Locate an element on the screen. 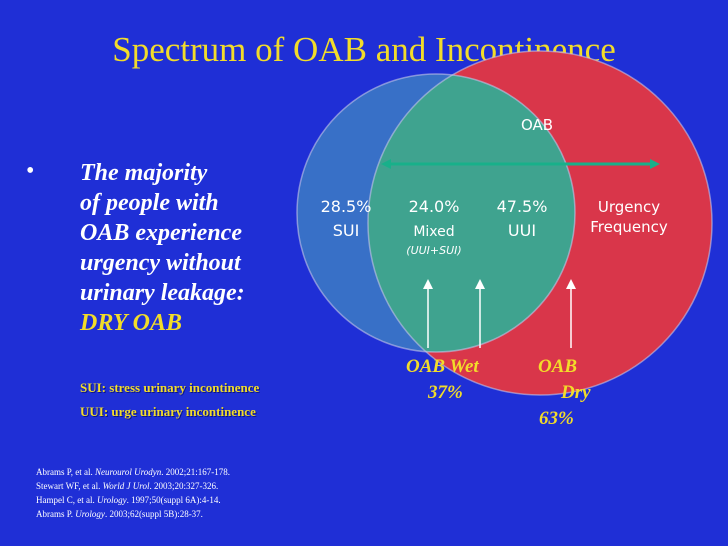  bullet-line: urinary leakage: is located at coordinates (162, 293).